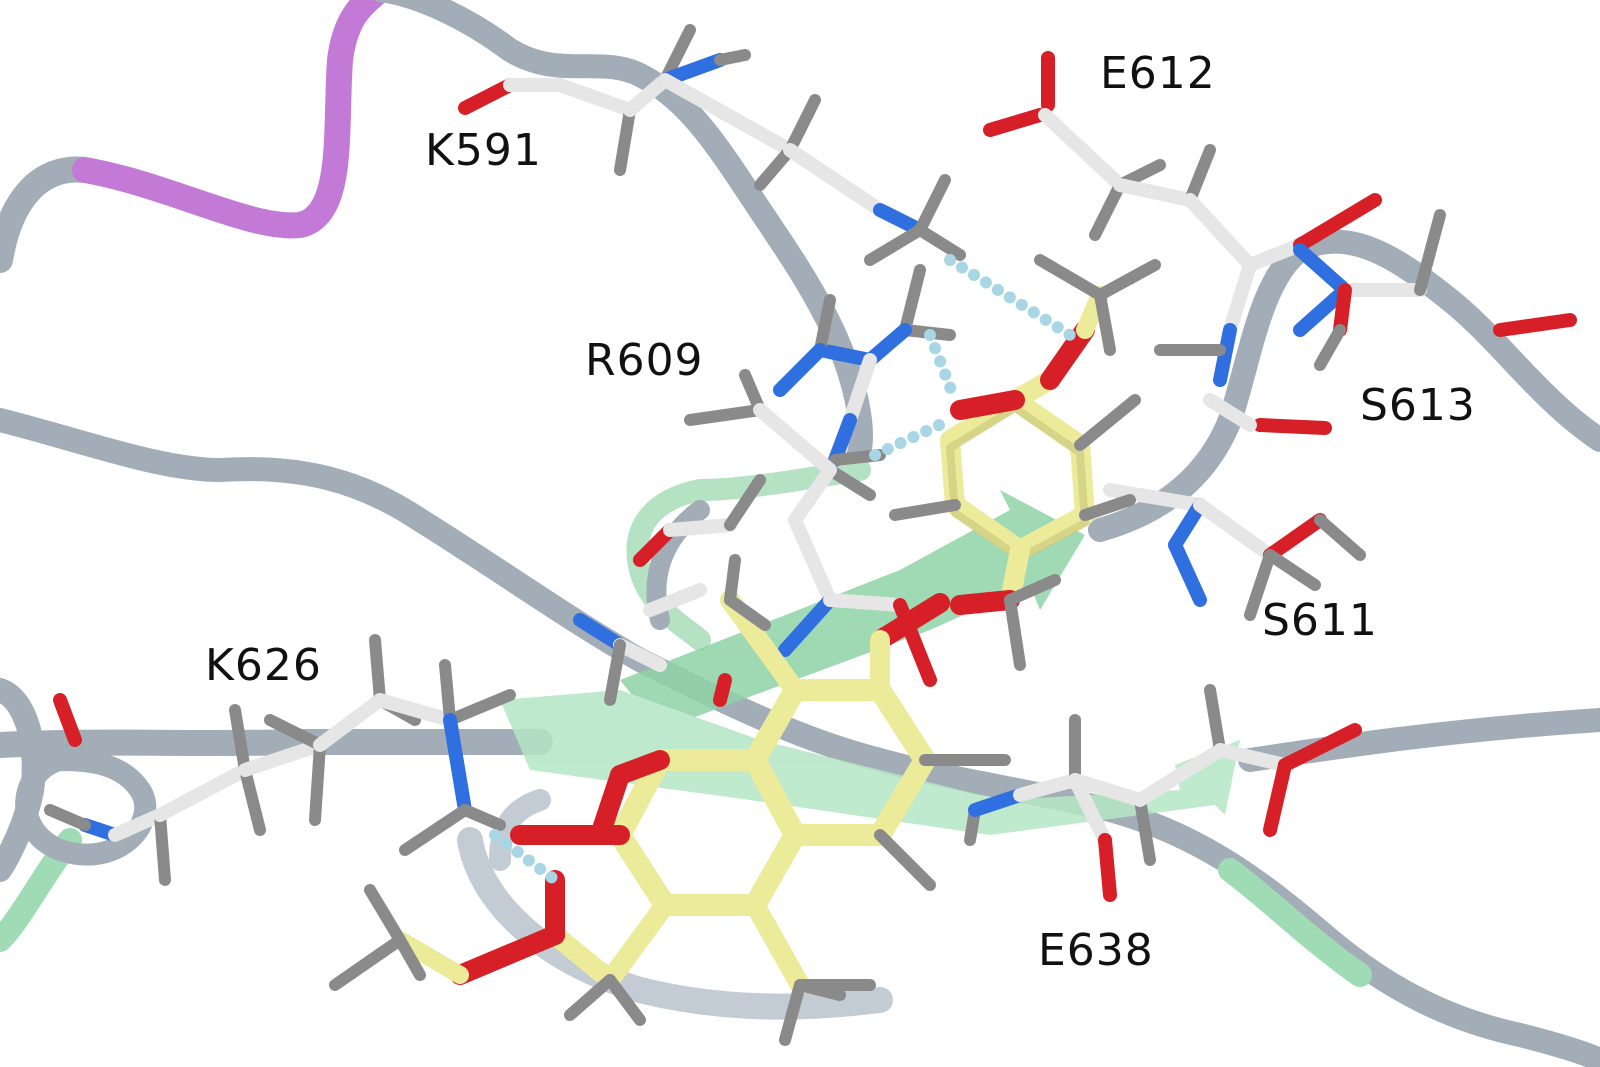  I want to click on label-k626: K626, so click(263, 665).